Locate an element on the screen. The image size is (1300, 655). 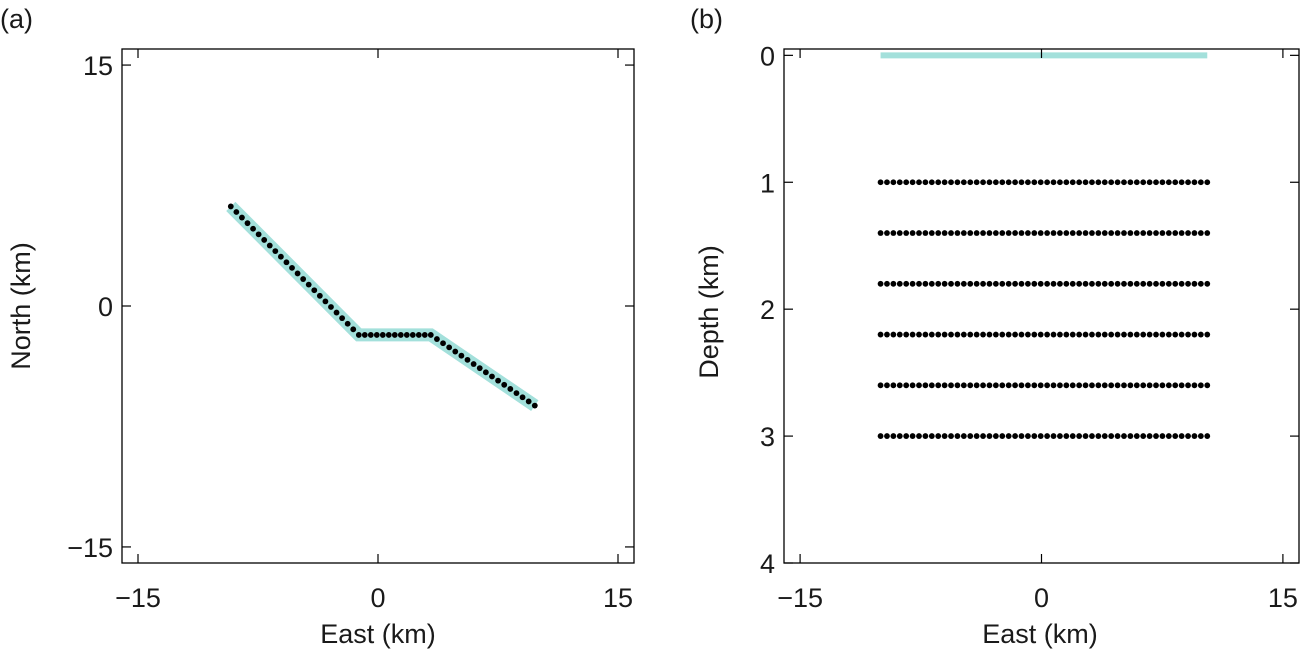
b-ytick-label: 1 is located at coordinates (767, 183).